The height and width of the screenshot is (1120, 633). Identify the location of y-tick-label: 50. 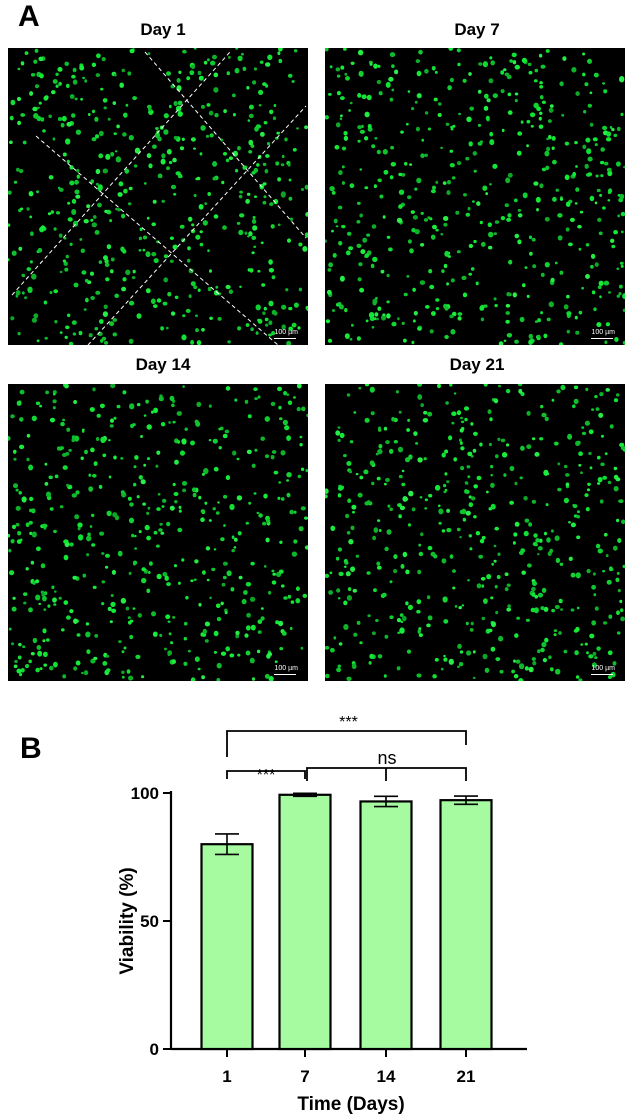
(149, 921).